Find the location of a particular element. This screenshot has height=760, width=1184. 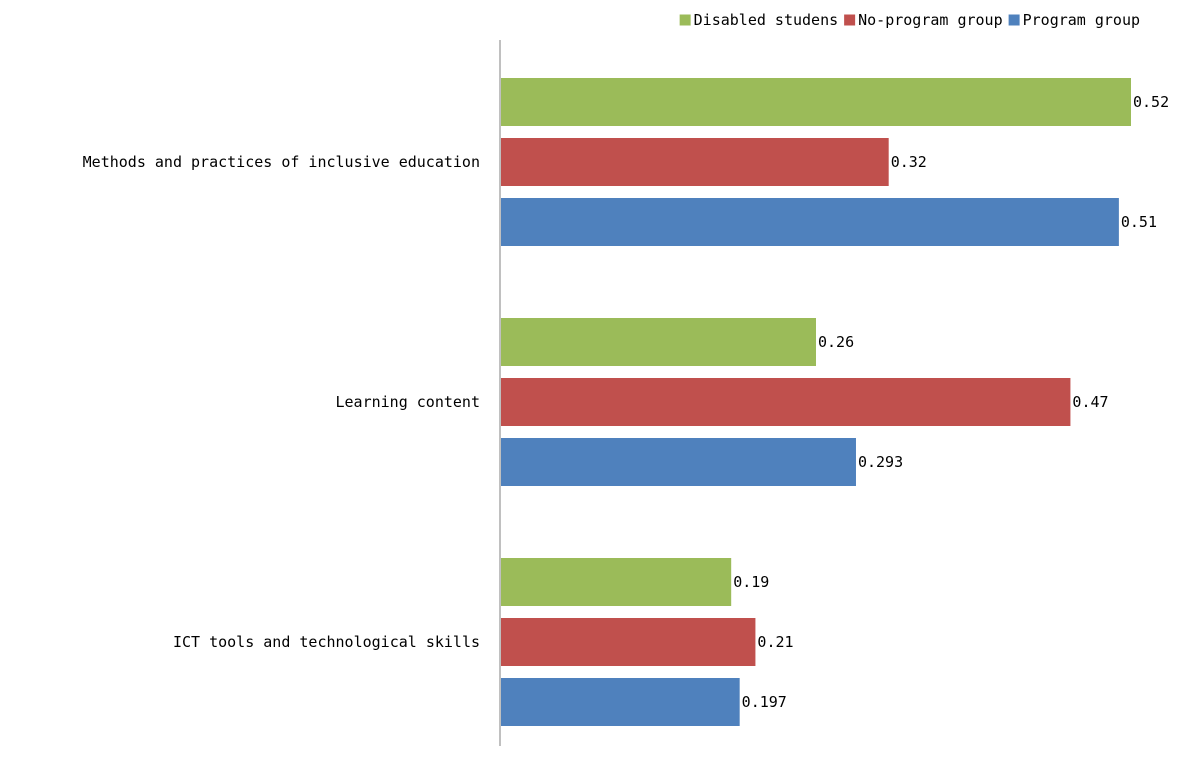

data-label: 0.47 is located at coordinates (1090, 402).